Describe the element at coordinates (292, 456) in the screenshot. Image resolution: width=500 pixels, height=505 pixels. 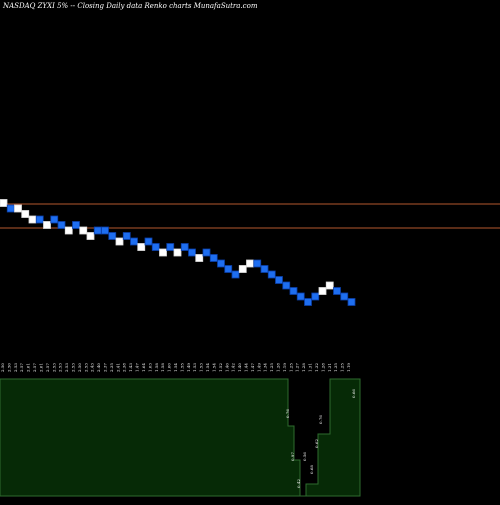
I see `volume-label: 0.97` at that location.